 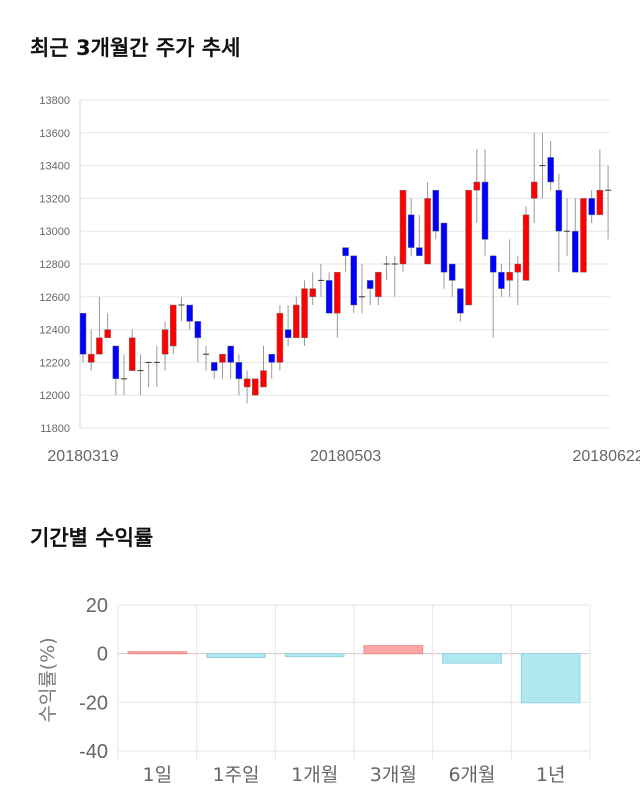 I want to click on y-tick-label: 20, so click(x=97, y=606).